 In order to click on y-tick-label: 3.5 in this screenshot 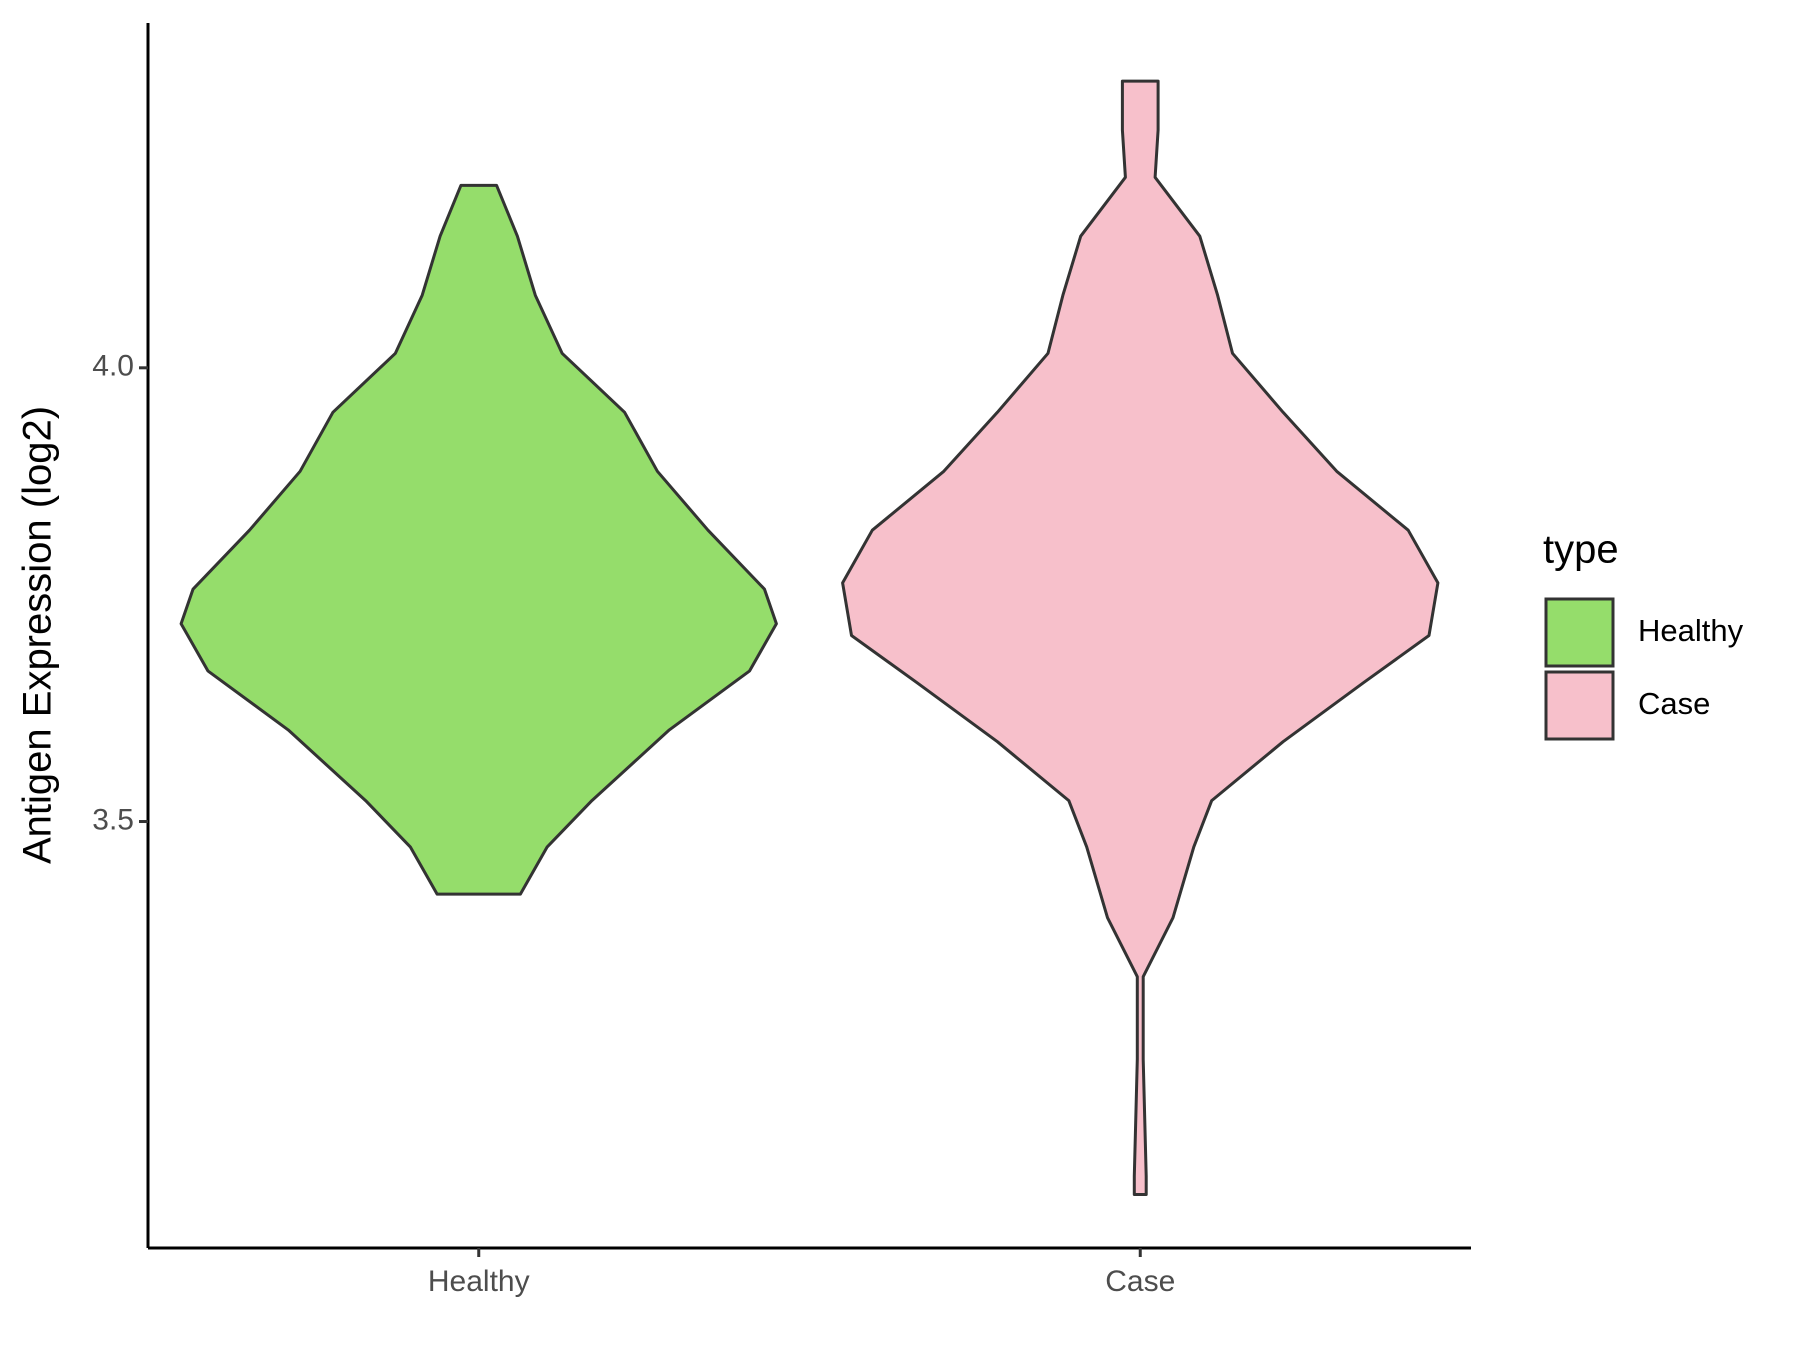, I will do `click(113, 819)`.